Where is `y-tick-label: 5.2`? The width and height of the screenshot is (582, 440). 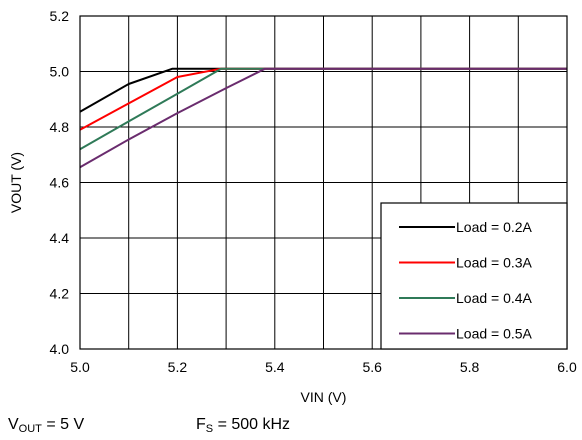
y-tick-label: 5.2 is located at coordinates (60, 16).